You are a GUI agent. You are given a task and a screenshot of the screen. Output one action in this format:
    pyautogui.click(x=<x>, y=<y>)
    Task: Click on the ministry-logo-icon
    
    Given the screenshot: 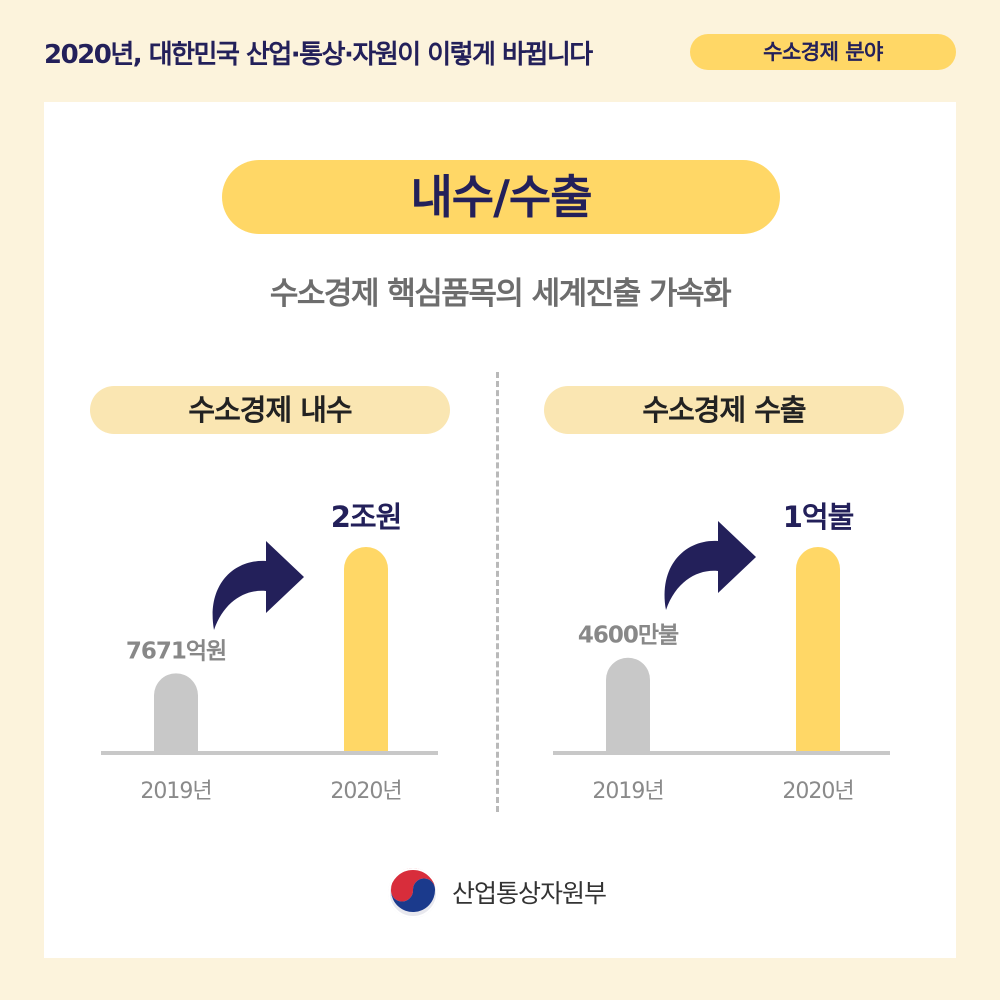 What is the action you would take?
    pyautogui.click(x=413, y=892)
    